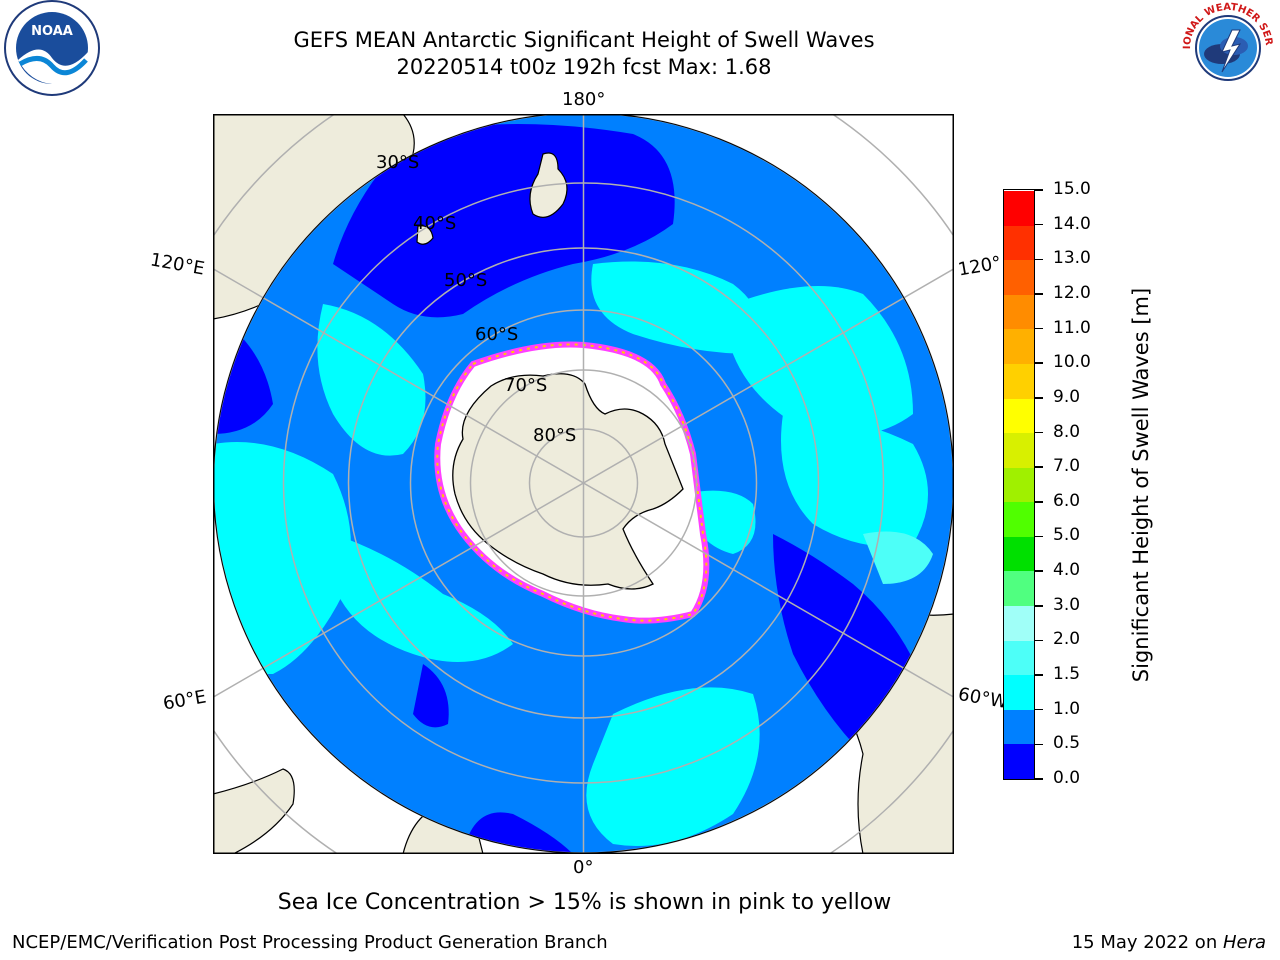 The height and width of the screenshot is (960, 1280). What do you see at coordinates (1225, 47) in the screenshot?
I see `nws-logo: NATIONAL WEATHER SERVICE` at bounding box center [1225, 47].